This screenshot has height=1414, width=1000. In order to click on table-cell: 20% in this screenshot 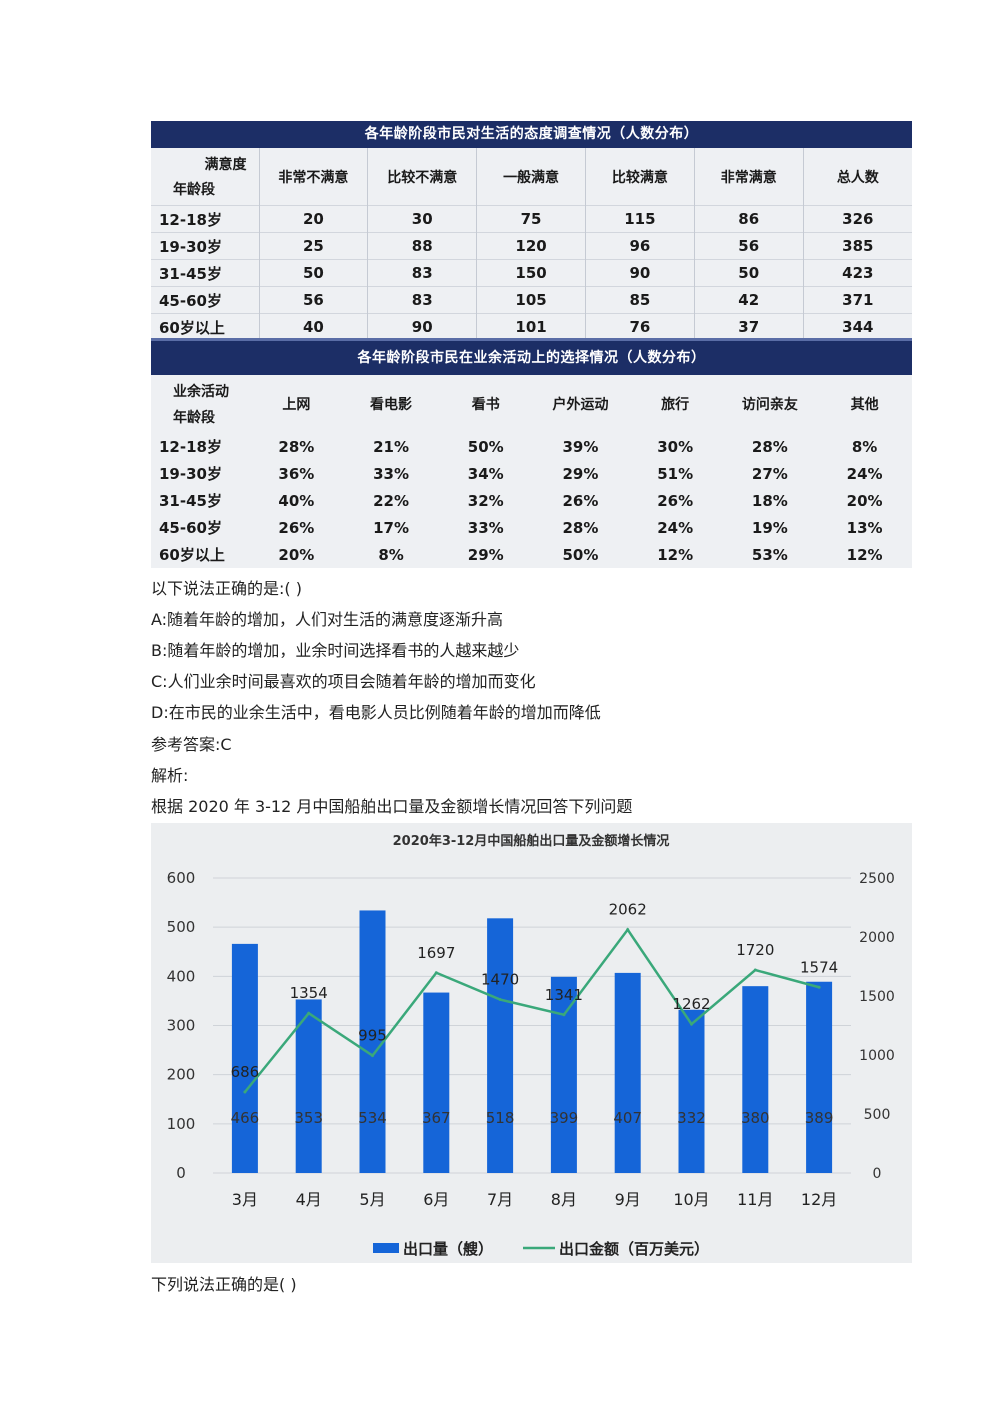, I will do `click(864, 500)`.